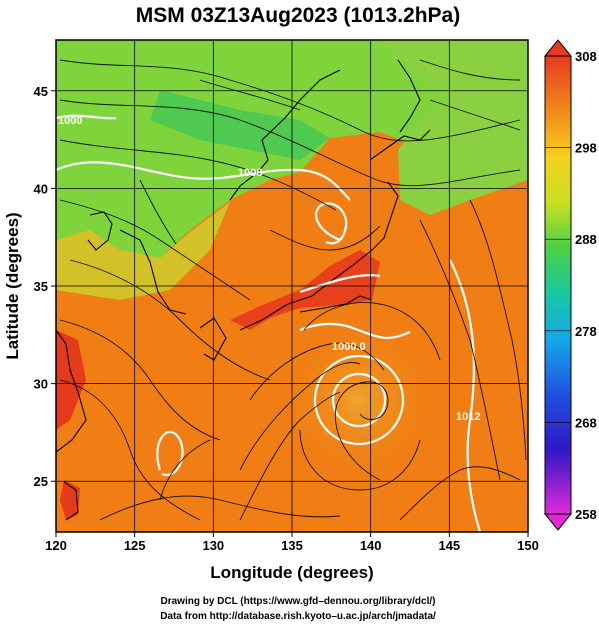 The height and width of the screenshot is (625, 599). What do you see at coordinates (468, 417) in the screenshot?
I see `contour-label-1012-east: 1012` at bounding box center [468, 417].